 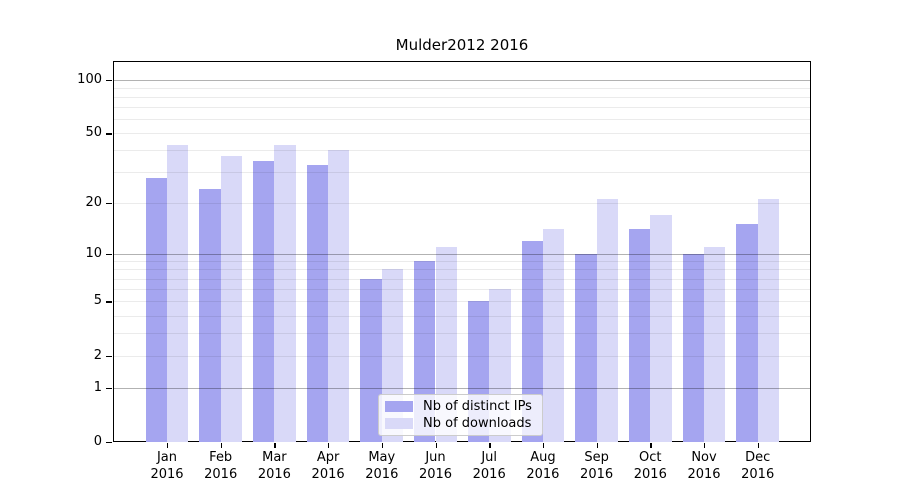 What do you see at coordinates (399, 406) in the screenshot?
I see `legend-swatch-distinct-ips` at bounding box center [399, 406].